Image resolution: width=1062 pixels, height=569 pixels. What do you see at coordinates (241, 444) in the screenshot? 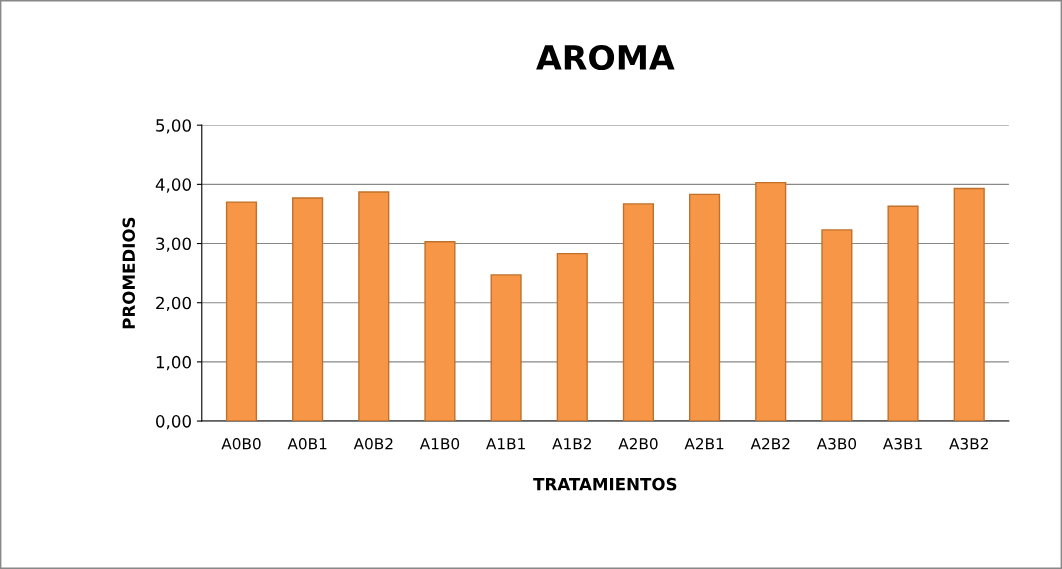
I see `x-tick-label: A0B0` at bounding box center [241, 444].